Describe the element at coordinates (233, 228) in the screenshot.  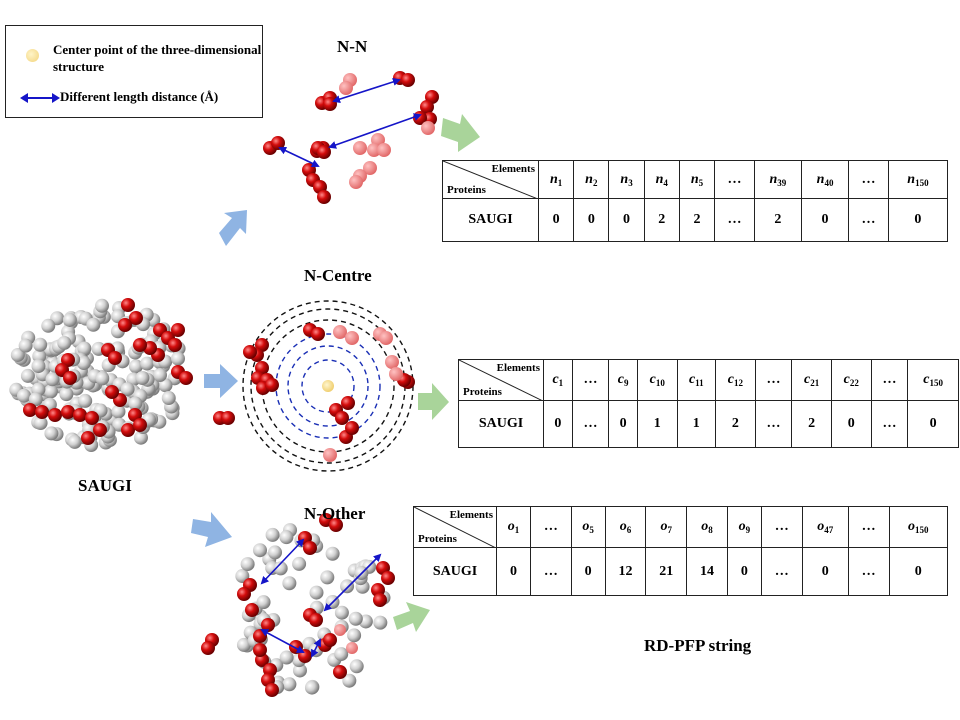
I see `blue-arrow-up` at that location.